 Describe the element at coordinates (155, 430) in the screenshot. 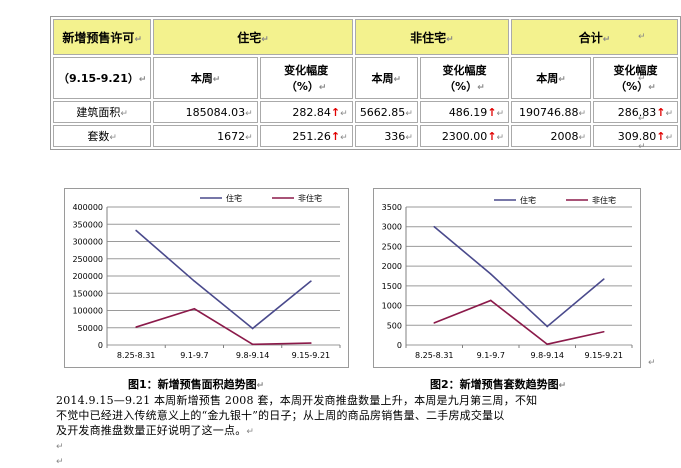

I see `paragraph-line: 及开发商推盘数量正好说明了这一点。↵` at that location.